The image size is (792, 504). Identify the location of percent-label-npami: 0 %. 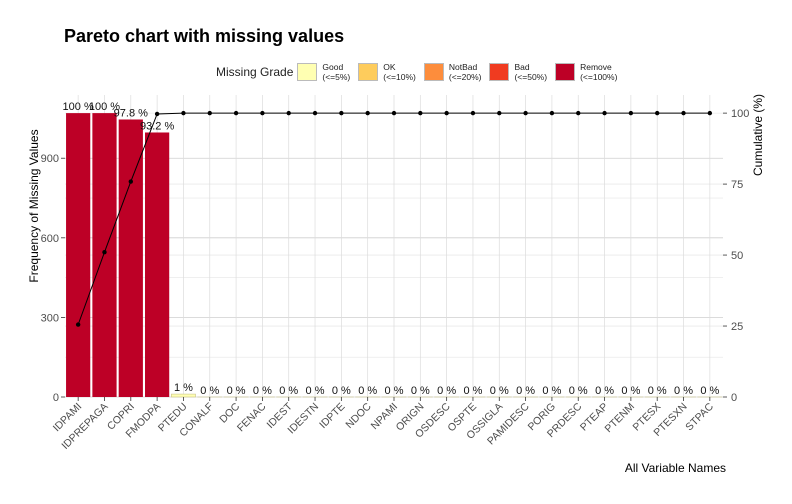
(394, 391).